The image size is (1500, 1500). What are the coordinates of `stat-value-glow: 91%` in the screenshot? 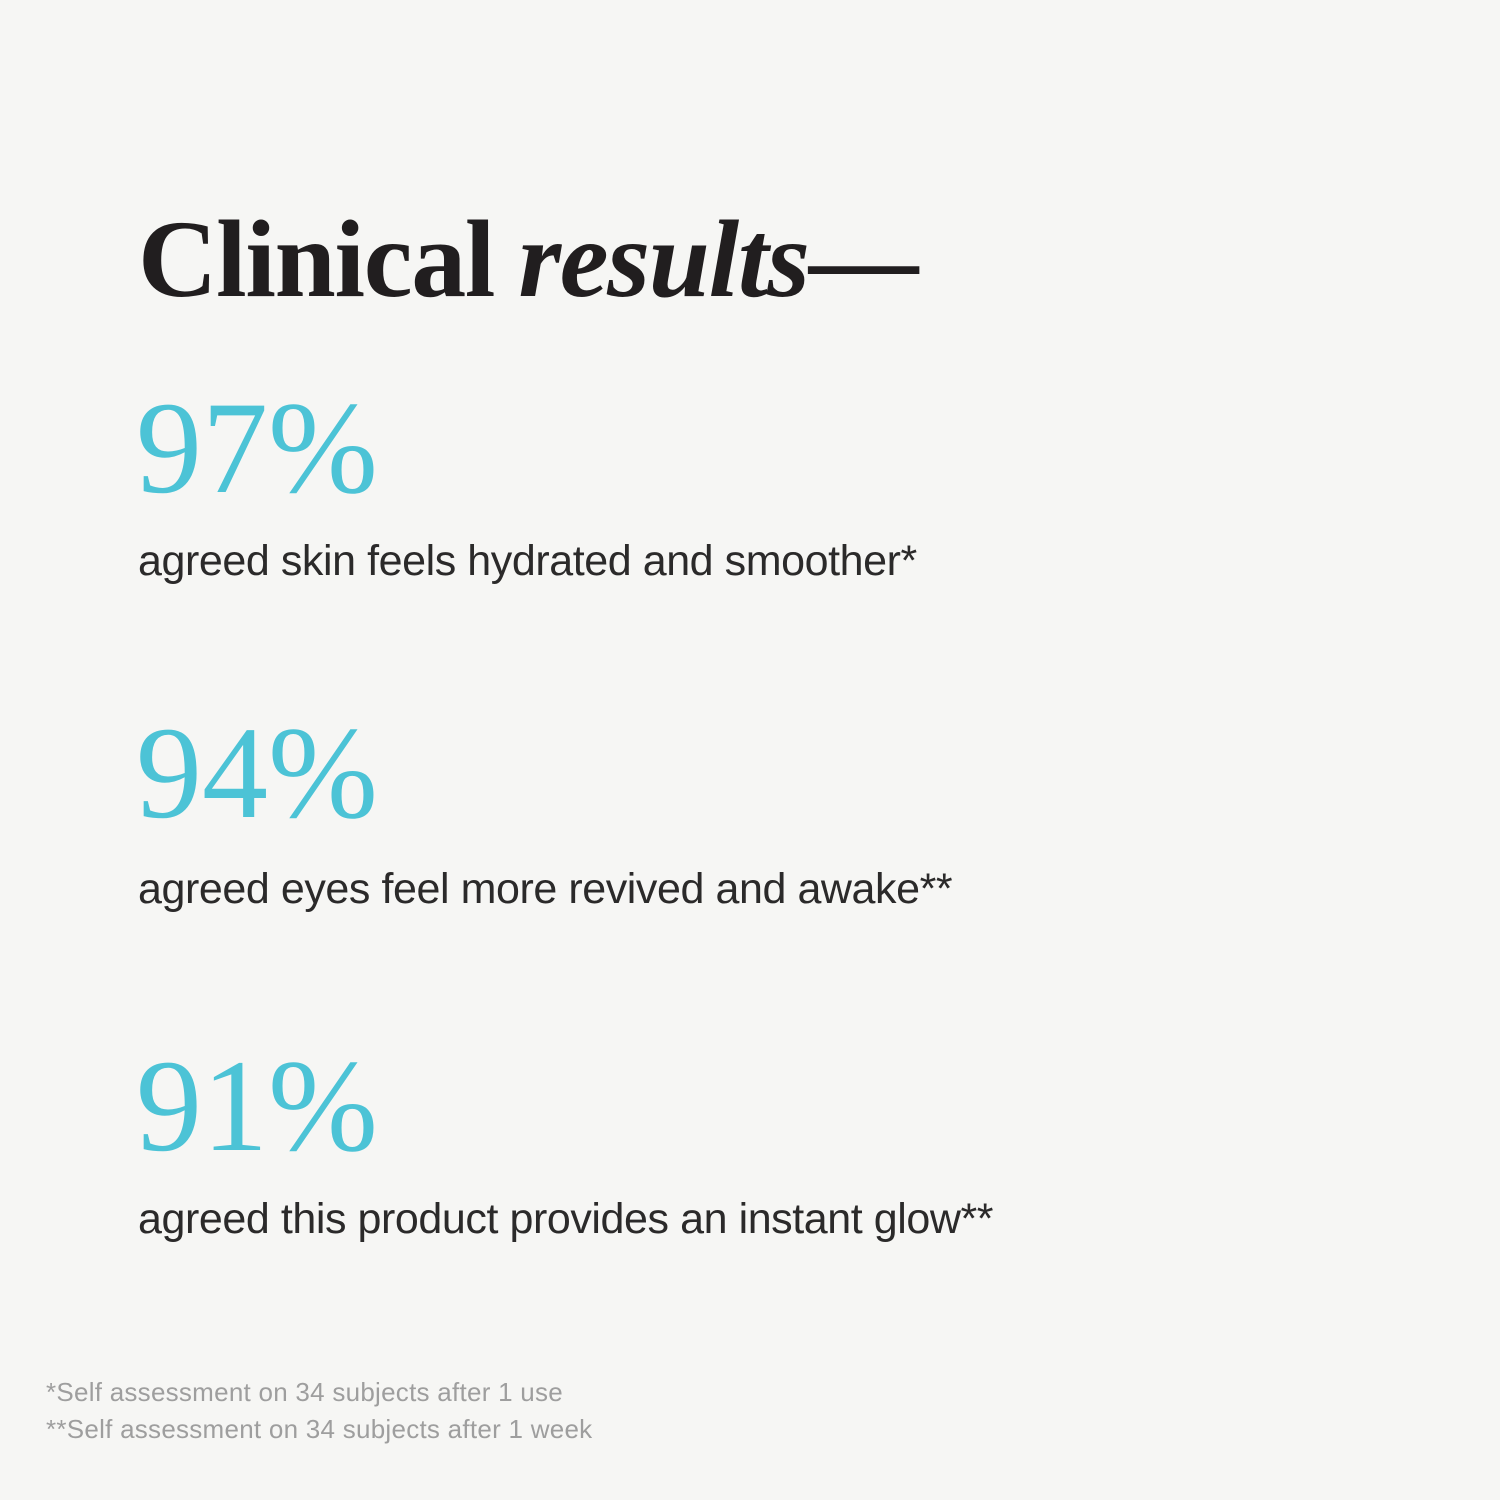 It's located at (257, 1105).